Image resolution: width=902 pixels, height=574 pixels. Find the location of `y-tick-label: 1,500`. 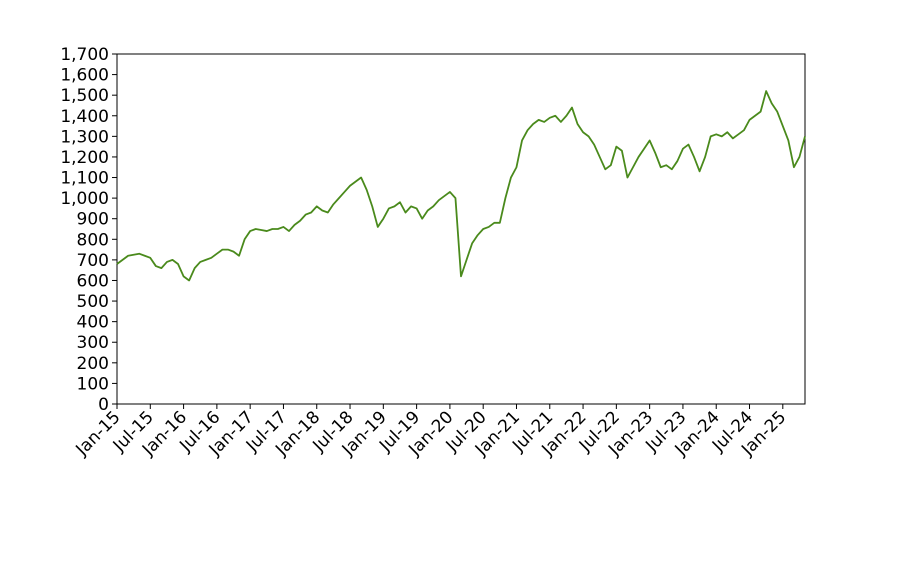

y-tick-label: 1,500 is located at coordinates (84, 96).